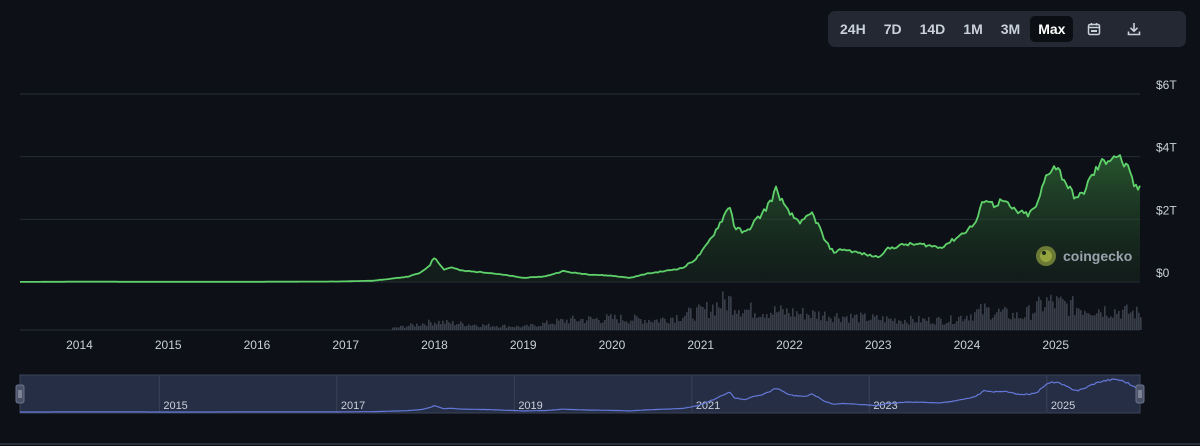 This screenshot has height=446, width=1200. I want to click on range-button-3m: 3M, so click(1010, 29).